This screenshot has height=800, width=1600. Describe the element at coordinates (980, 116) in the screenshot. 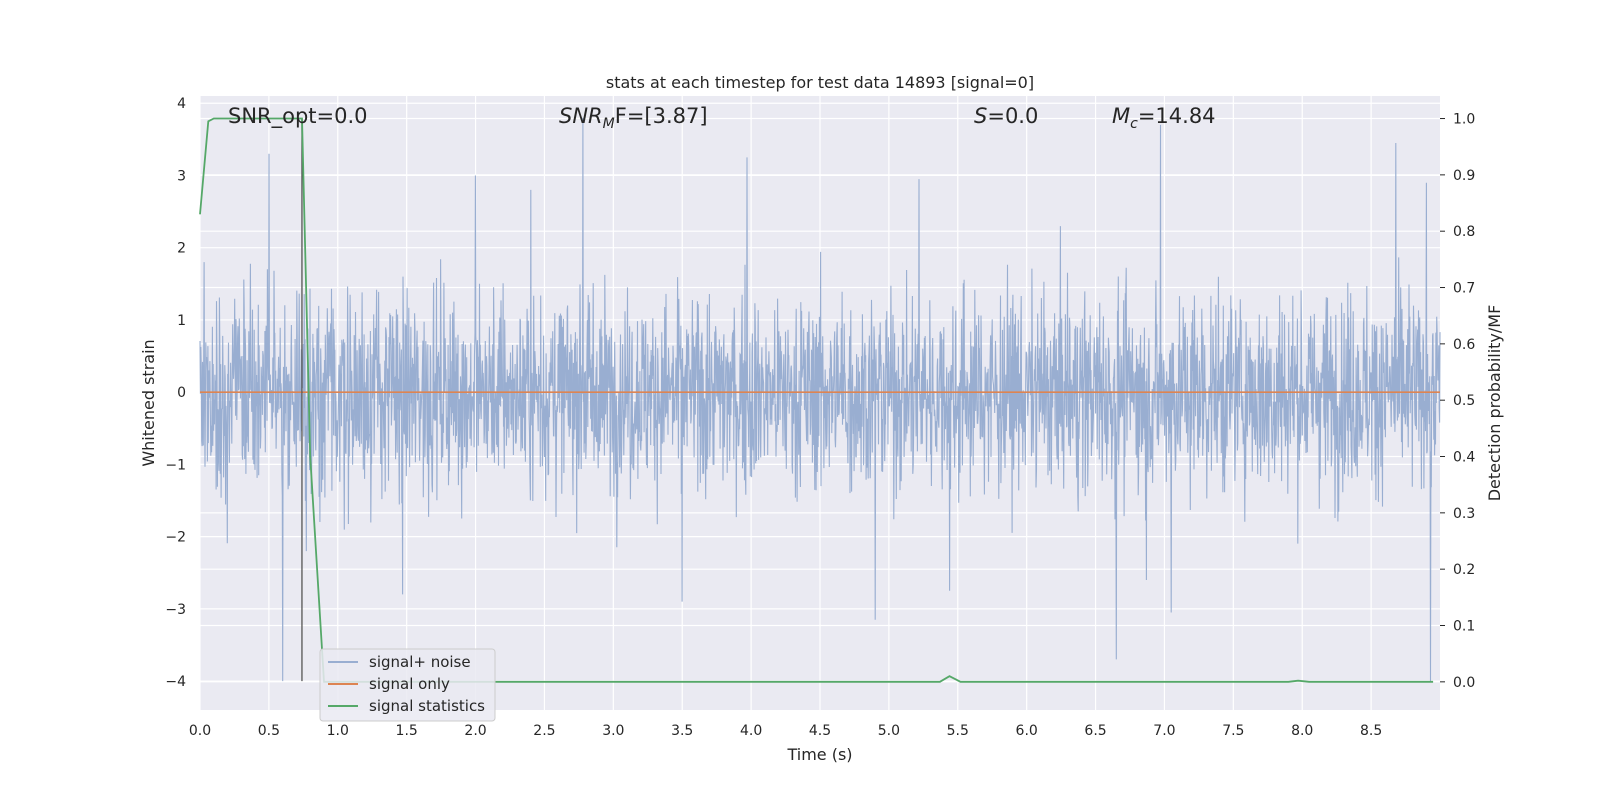

I see `s-name: S` at that location.